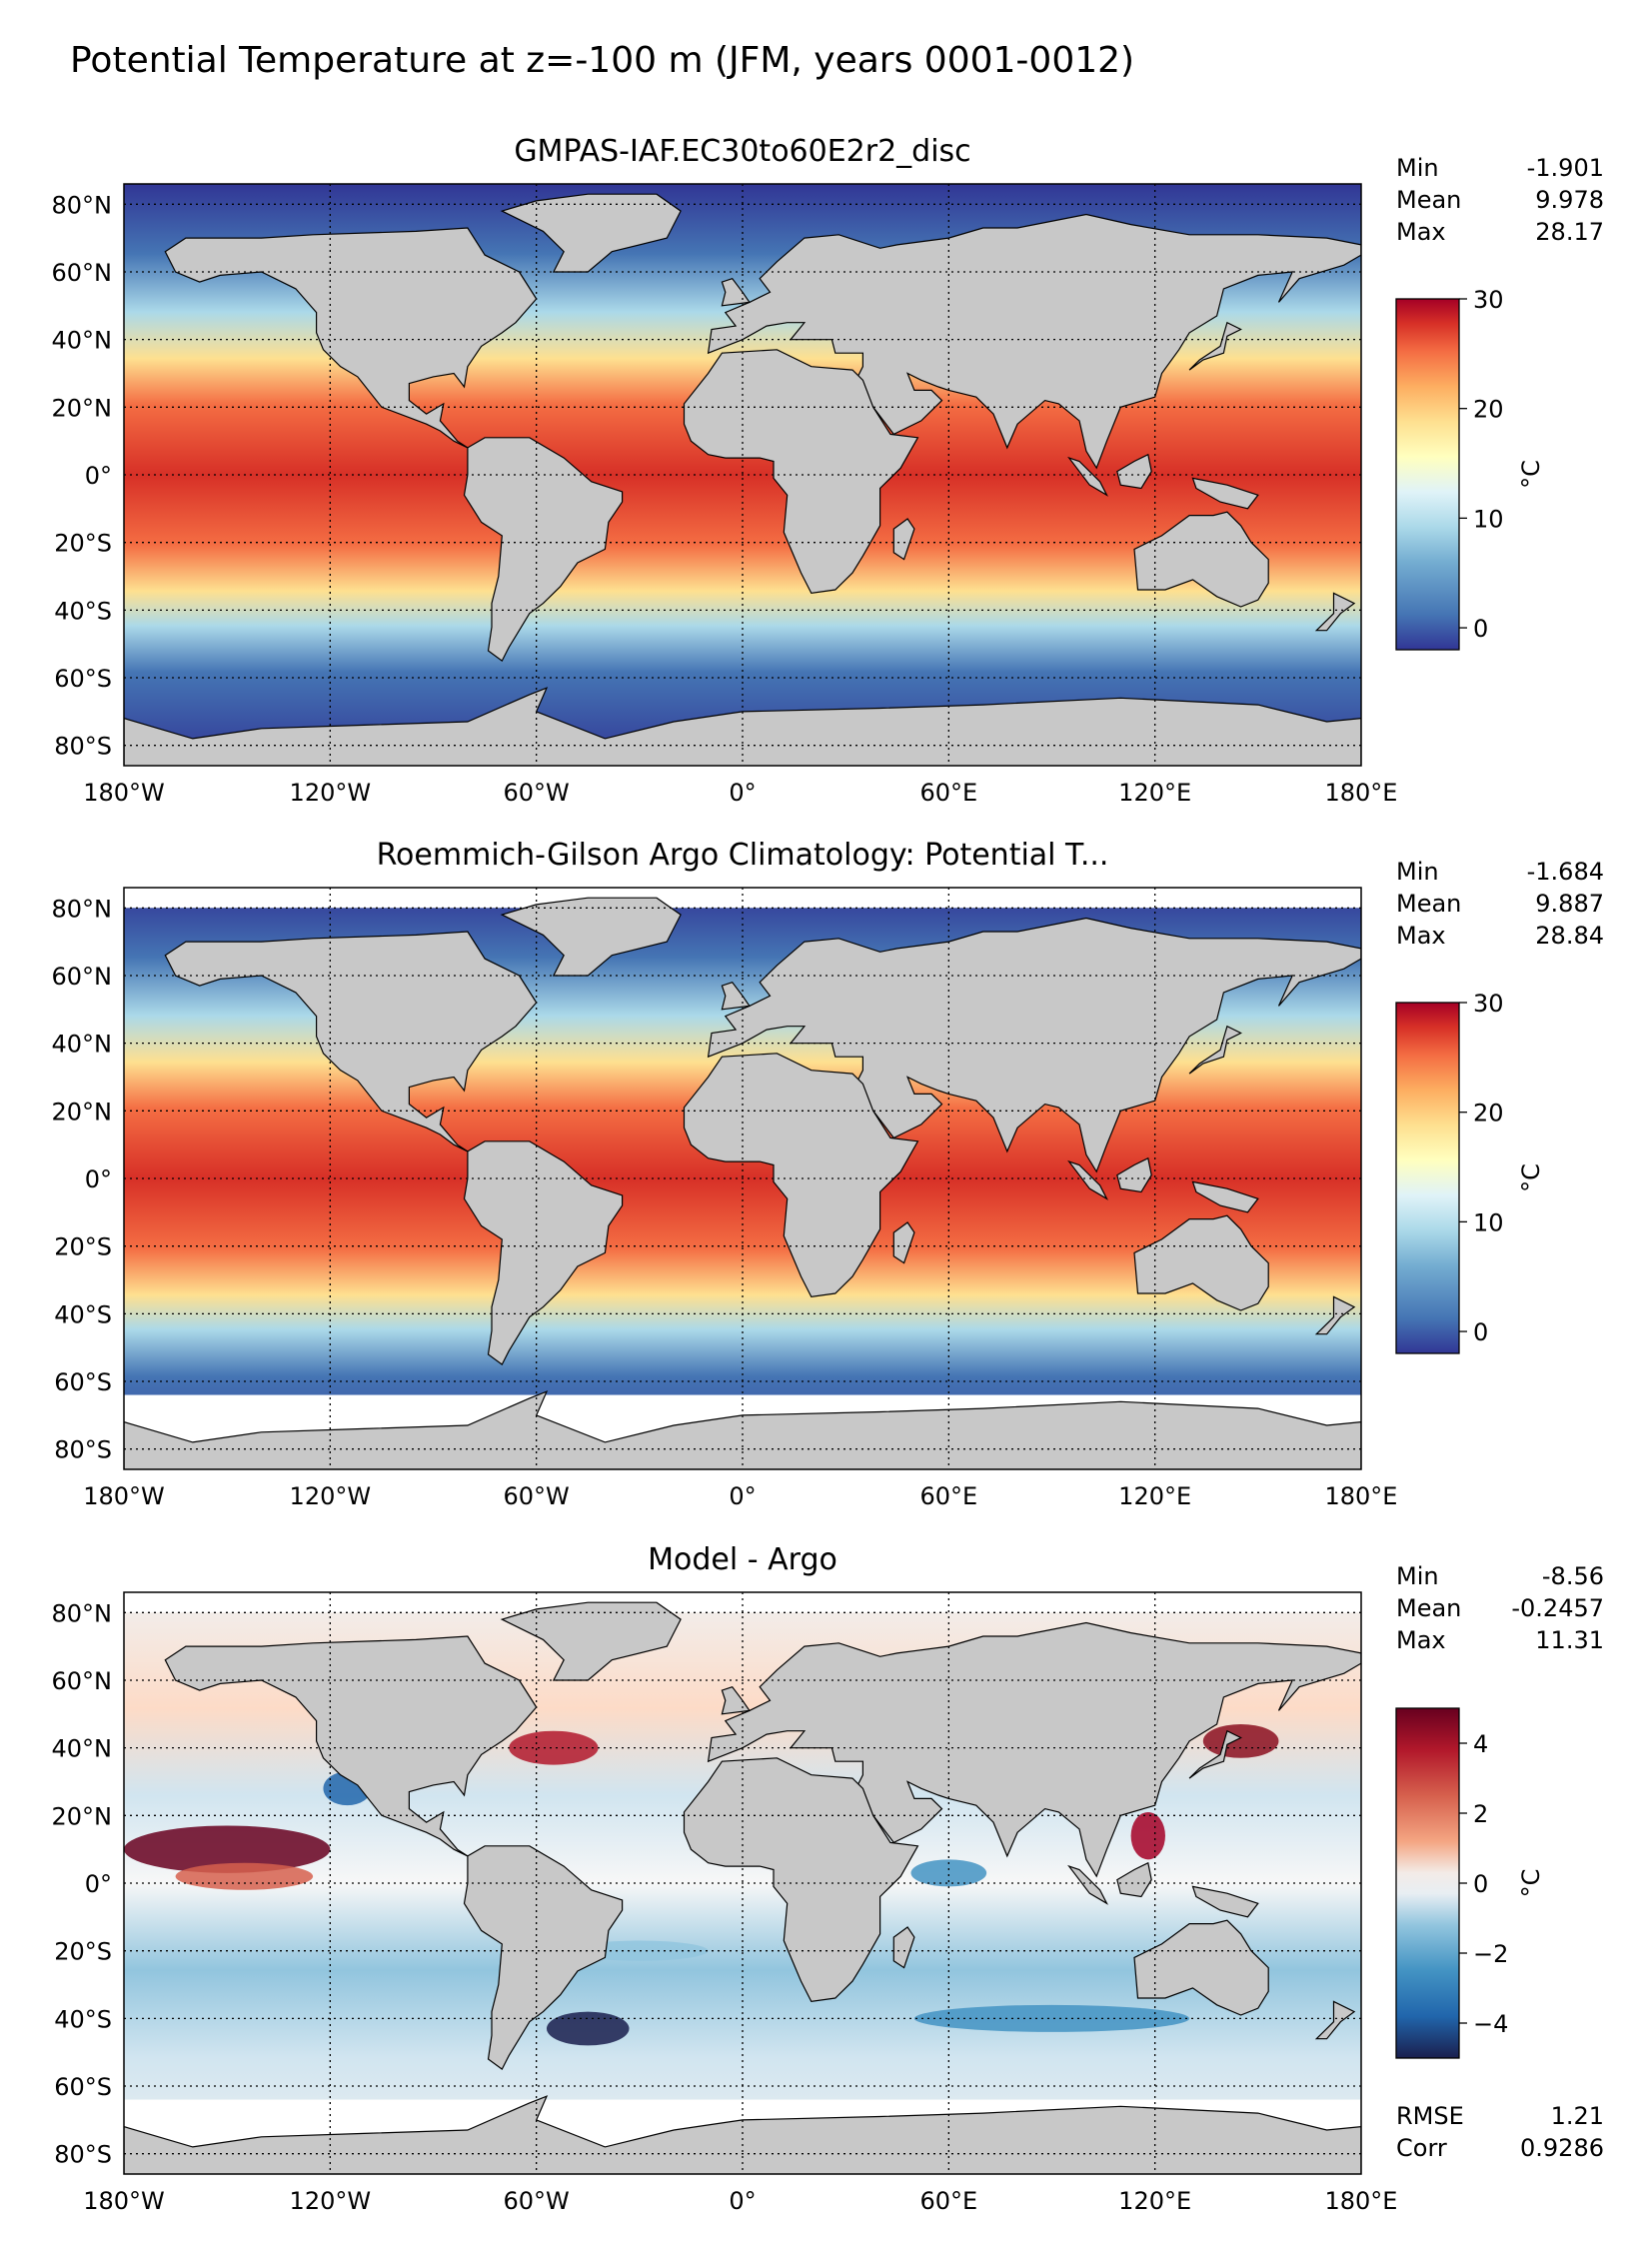 This screenshot has width=1650, height=2268. What do you see at coordinates (1134, 1880) in the screenshot?
I see `borneo-landmass` at bounding box center [1134, 1880].